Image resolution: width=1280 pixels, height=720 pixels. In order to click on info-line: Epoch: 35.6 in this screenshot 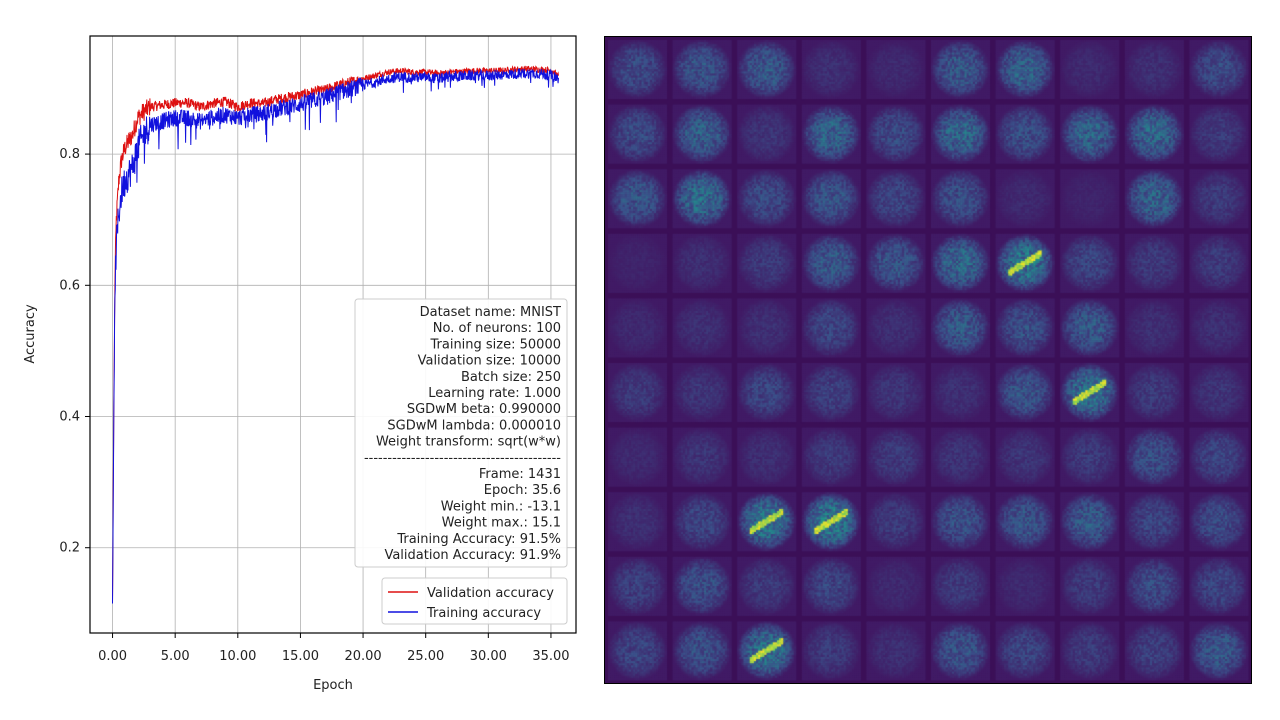, I will do `click(522, 490)`.